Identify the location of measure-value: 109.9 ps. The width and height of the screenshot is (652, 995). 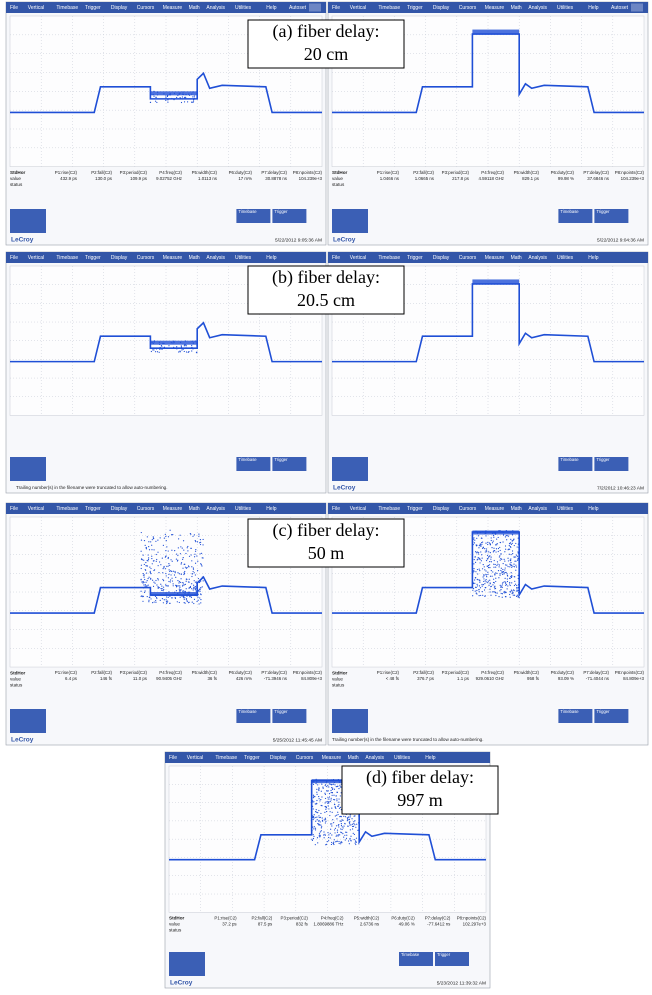
(139, 178).